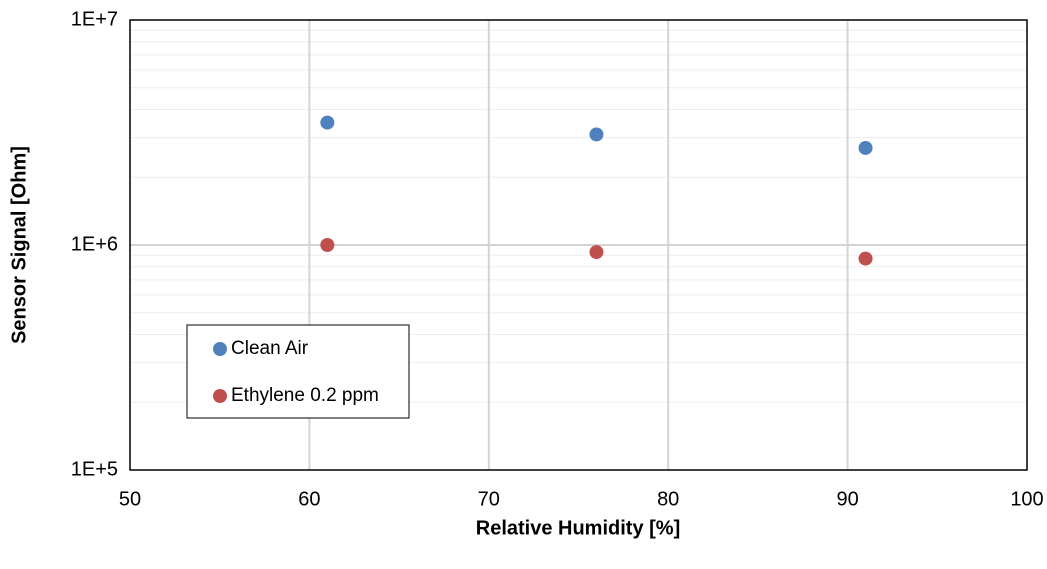 This screenshot has width=1047, height=569. I want to click on legend: Clean Air Ethylene 0.2 ppm, so click(298, 371).